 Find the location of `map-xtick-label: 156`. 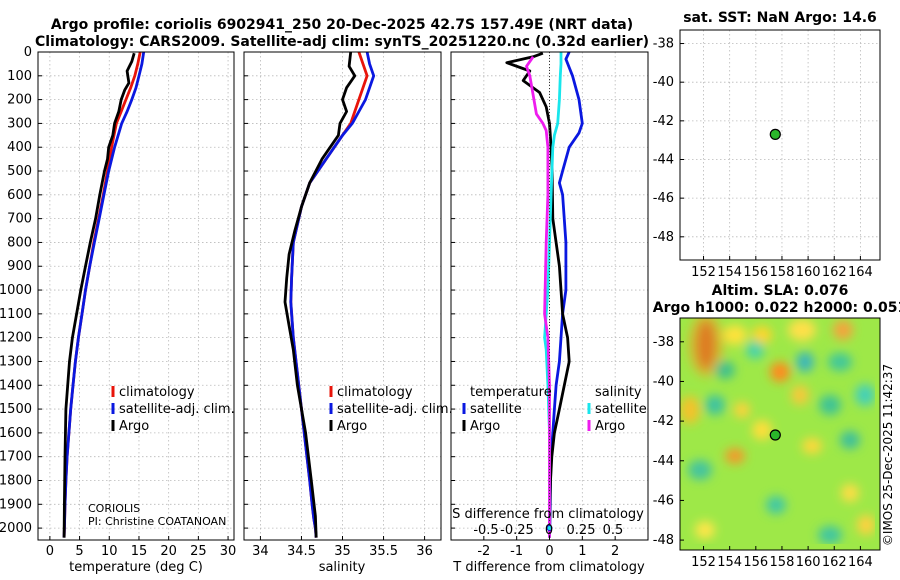

map-xtick-label: 156 is located at coordinates (755, 562).